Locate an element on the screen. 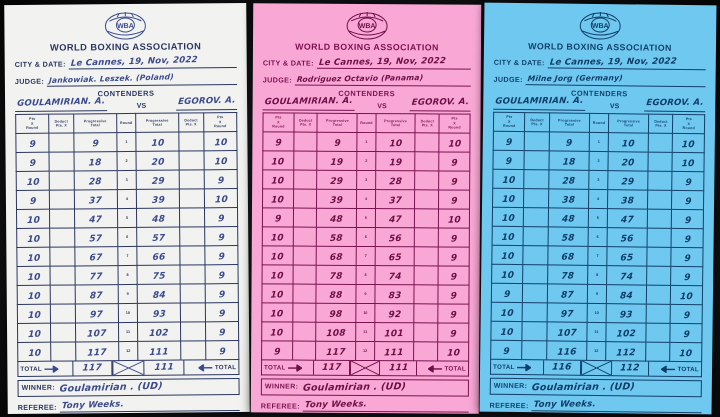 This screenshot has height=417, width=720. table-row: 10 58 6 56 9 is located at coordinates (366, 237).